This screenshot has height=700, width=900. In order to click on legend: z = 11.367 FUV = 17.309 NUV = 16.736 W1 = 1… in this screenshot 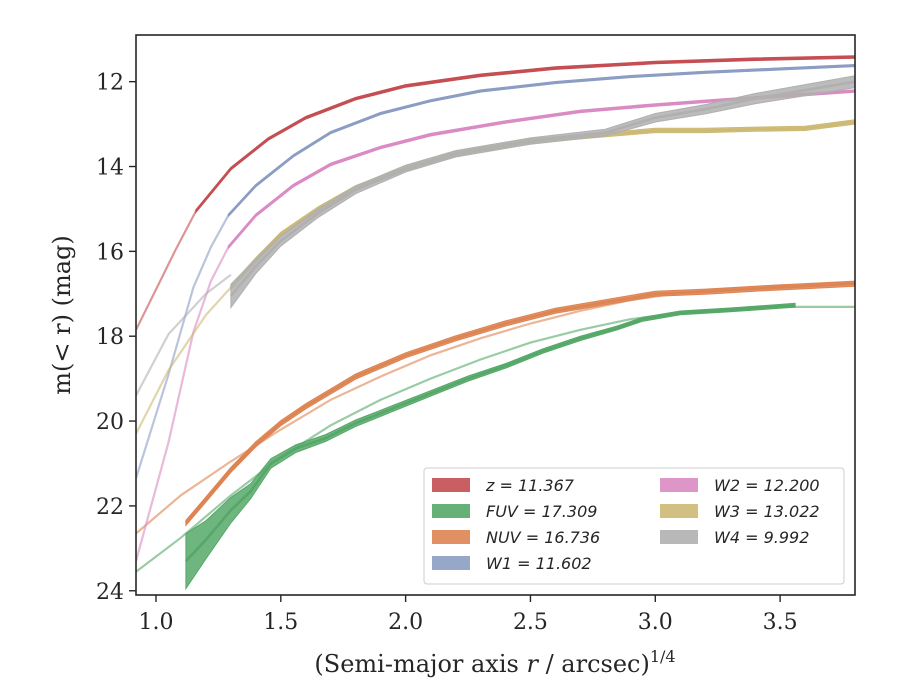, I will do `click(634, 526)`.